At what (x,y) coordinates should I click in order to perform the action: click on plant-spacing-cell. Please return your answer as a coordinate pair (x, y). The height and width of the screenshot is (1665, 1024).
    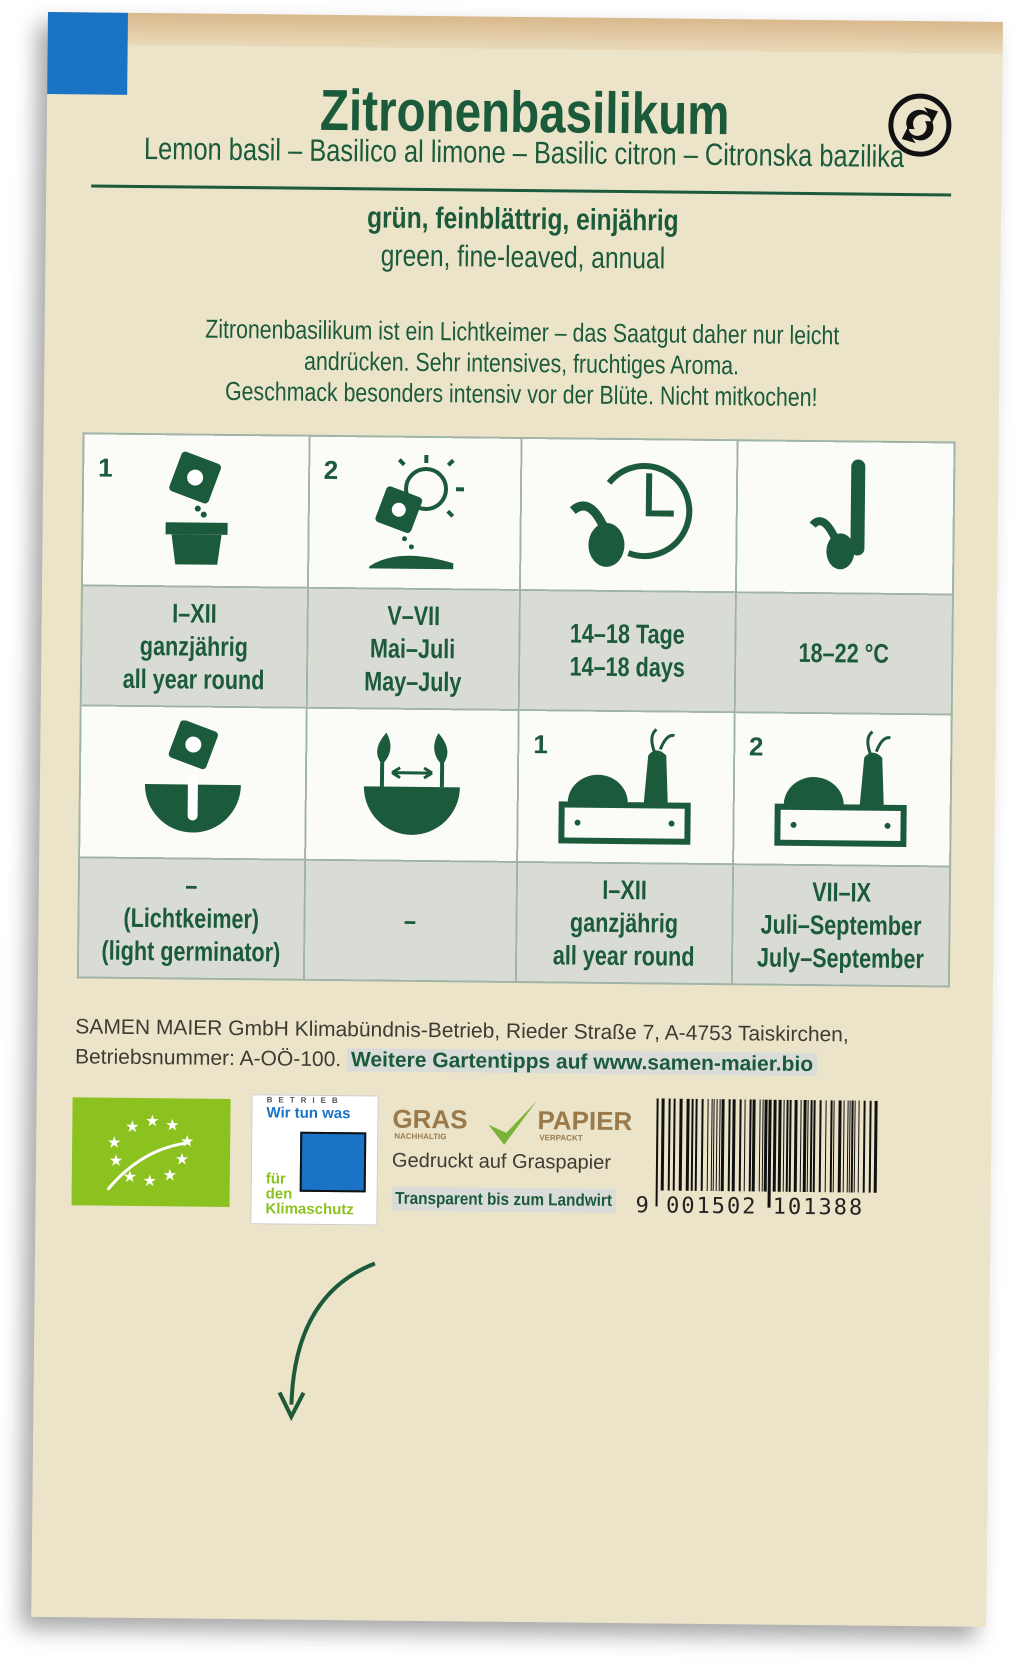
    Looking at the image, I should click on (411, 784).